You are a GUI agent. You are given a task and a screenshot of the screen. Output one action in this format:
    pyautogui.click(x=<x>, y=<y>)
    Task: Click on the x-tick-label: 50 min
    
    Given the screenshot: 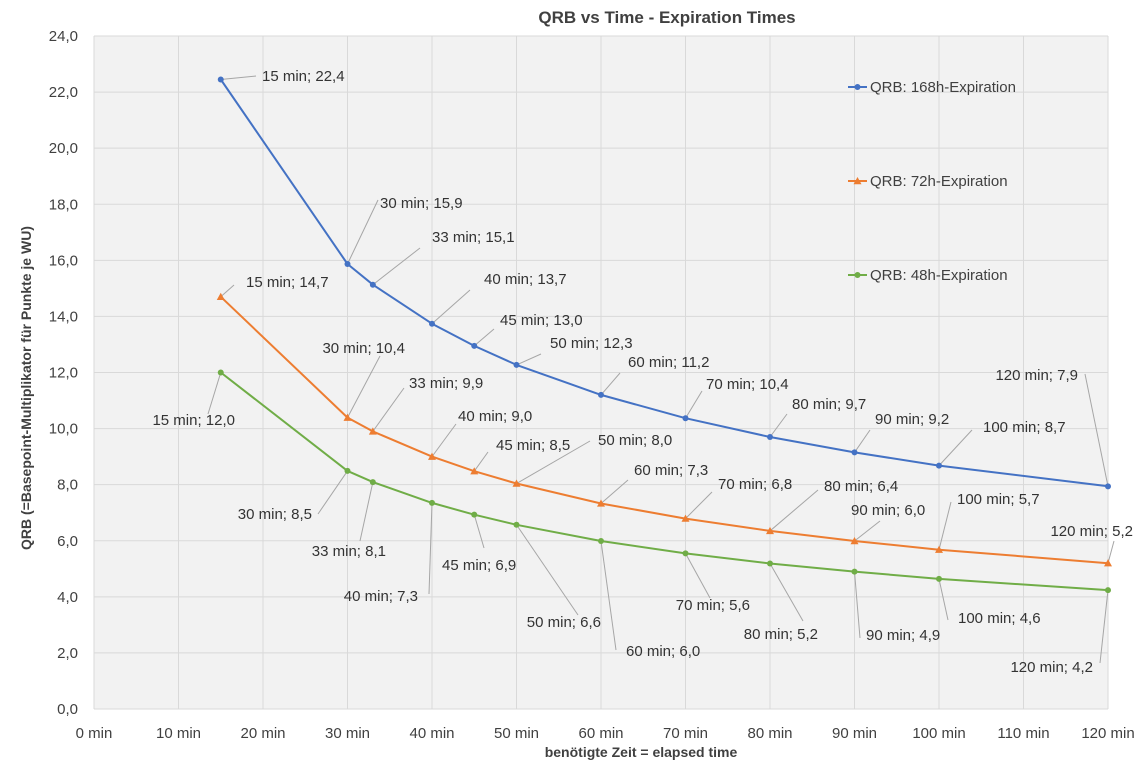 What is the action you would take?
    pyautogui.click(x=516, y=733)
    